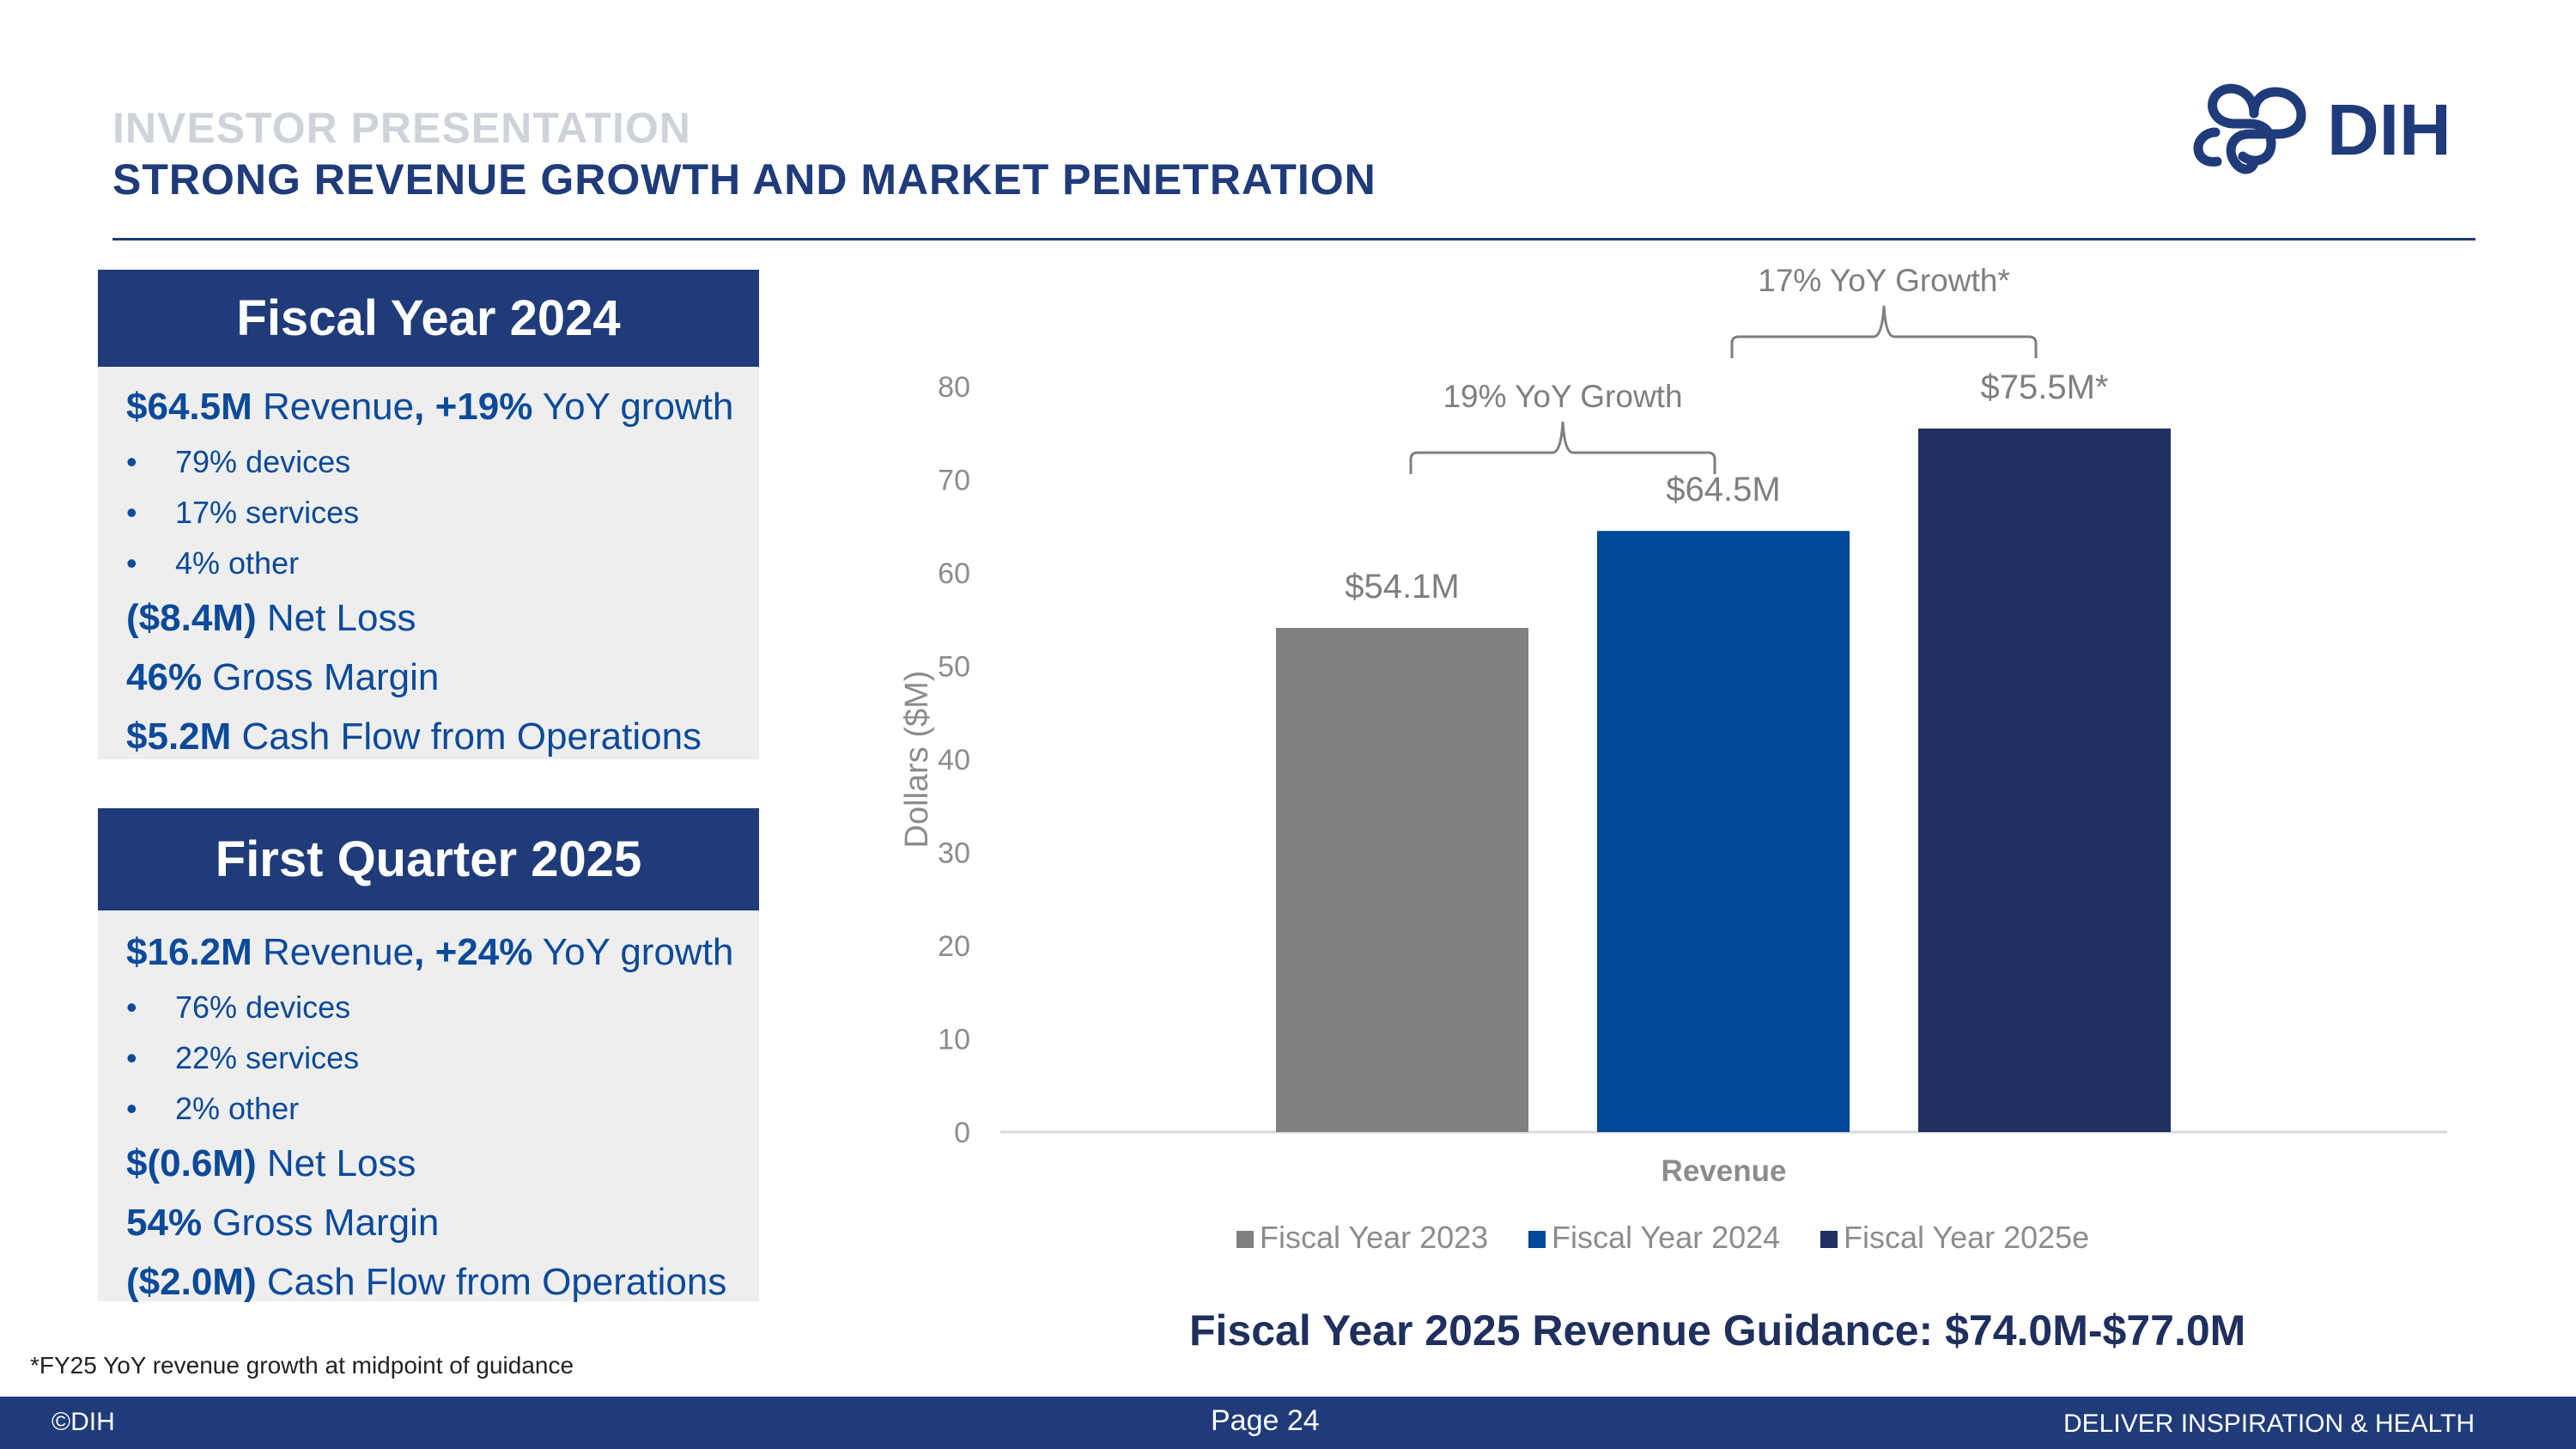  I want to click on q1-2025-bullet-services: • 22% services, so click(243, 1057).